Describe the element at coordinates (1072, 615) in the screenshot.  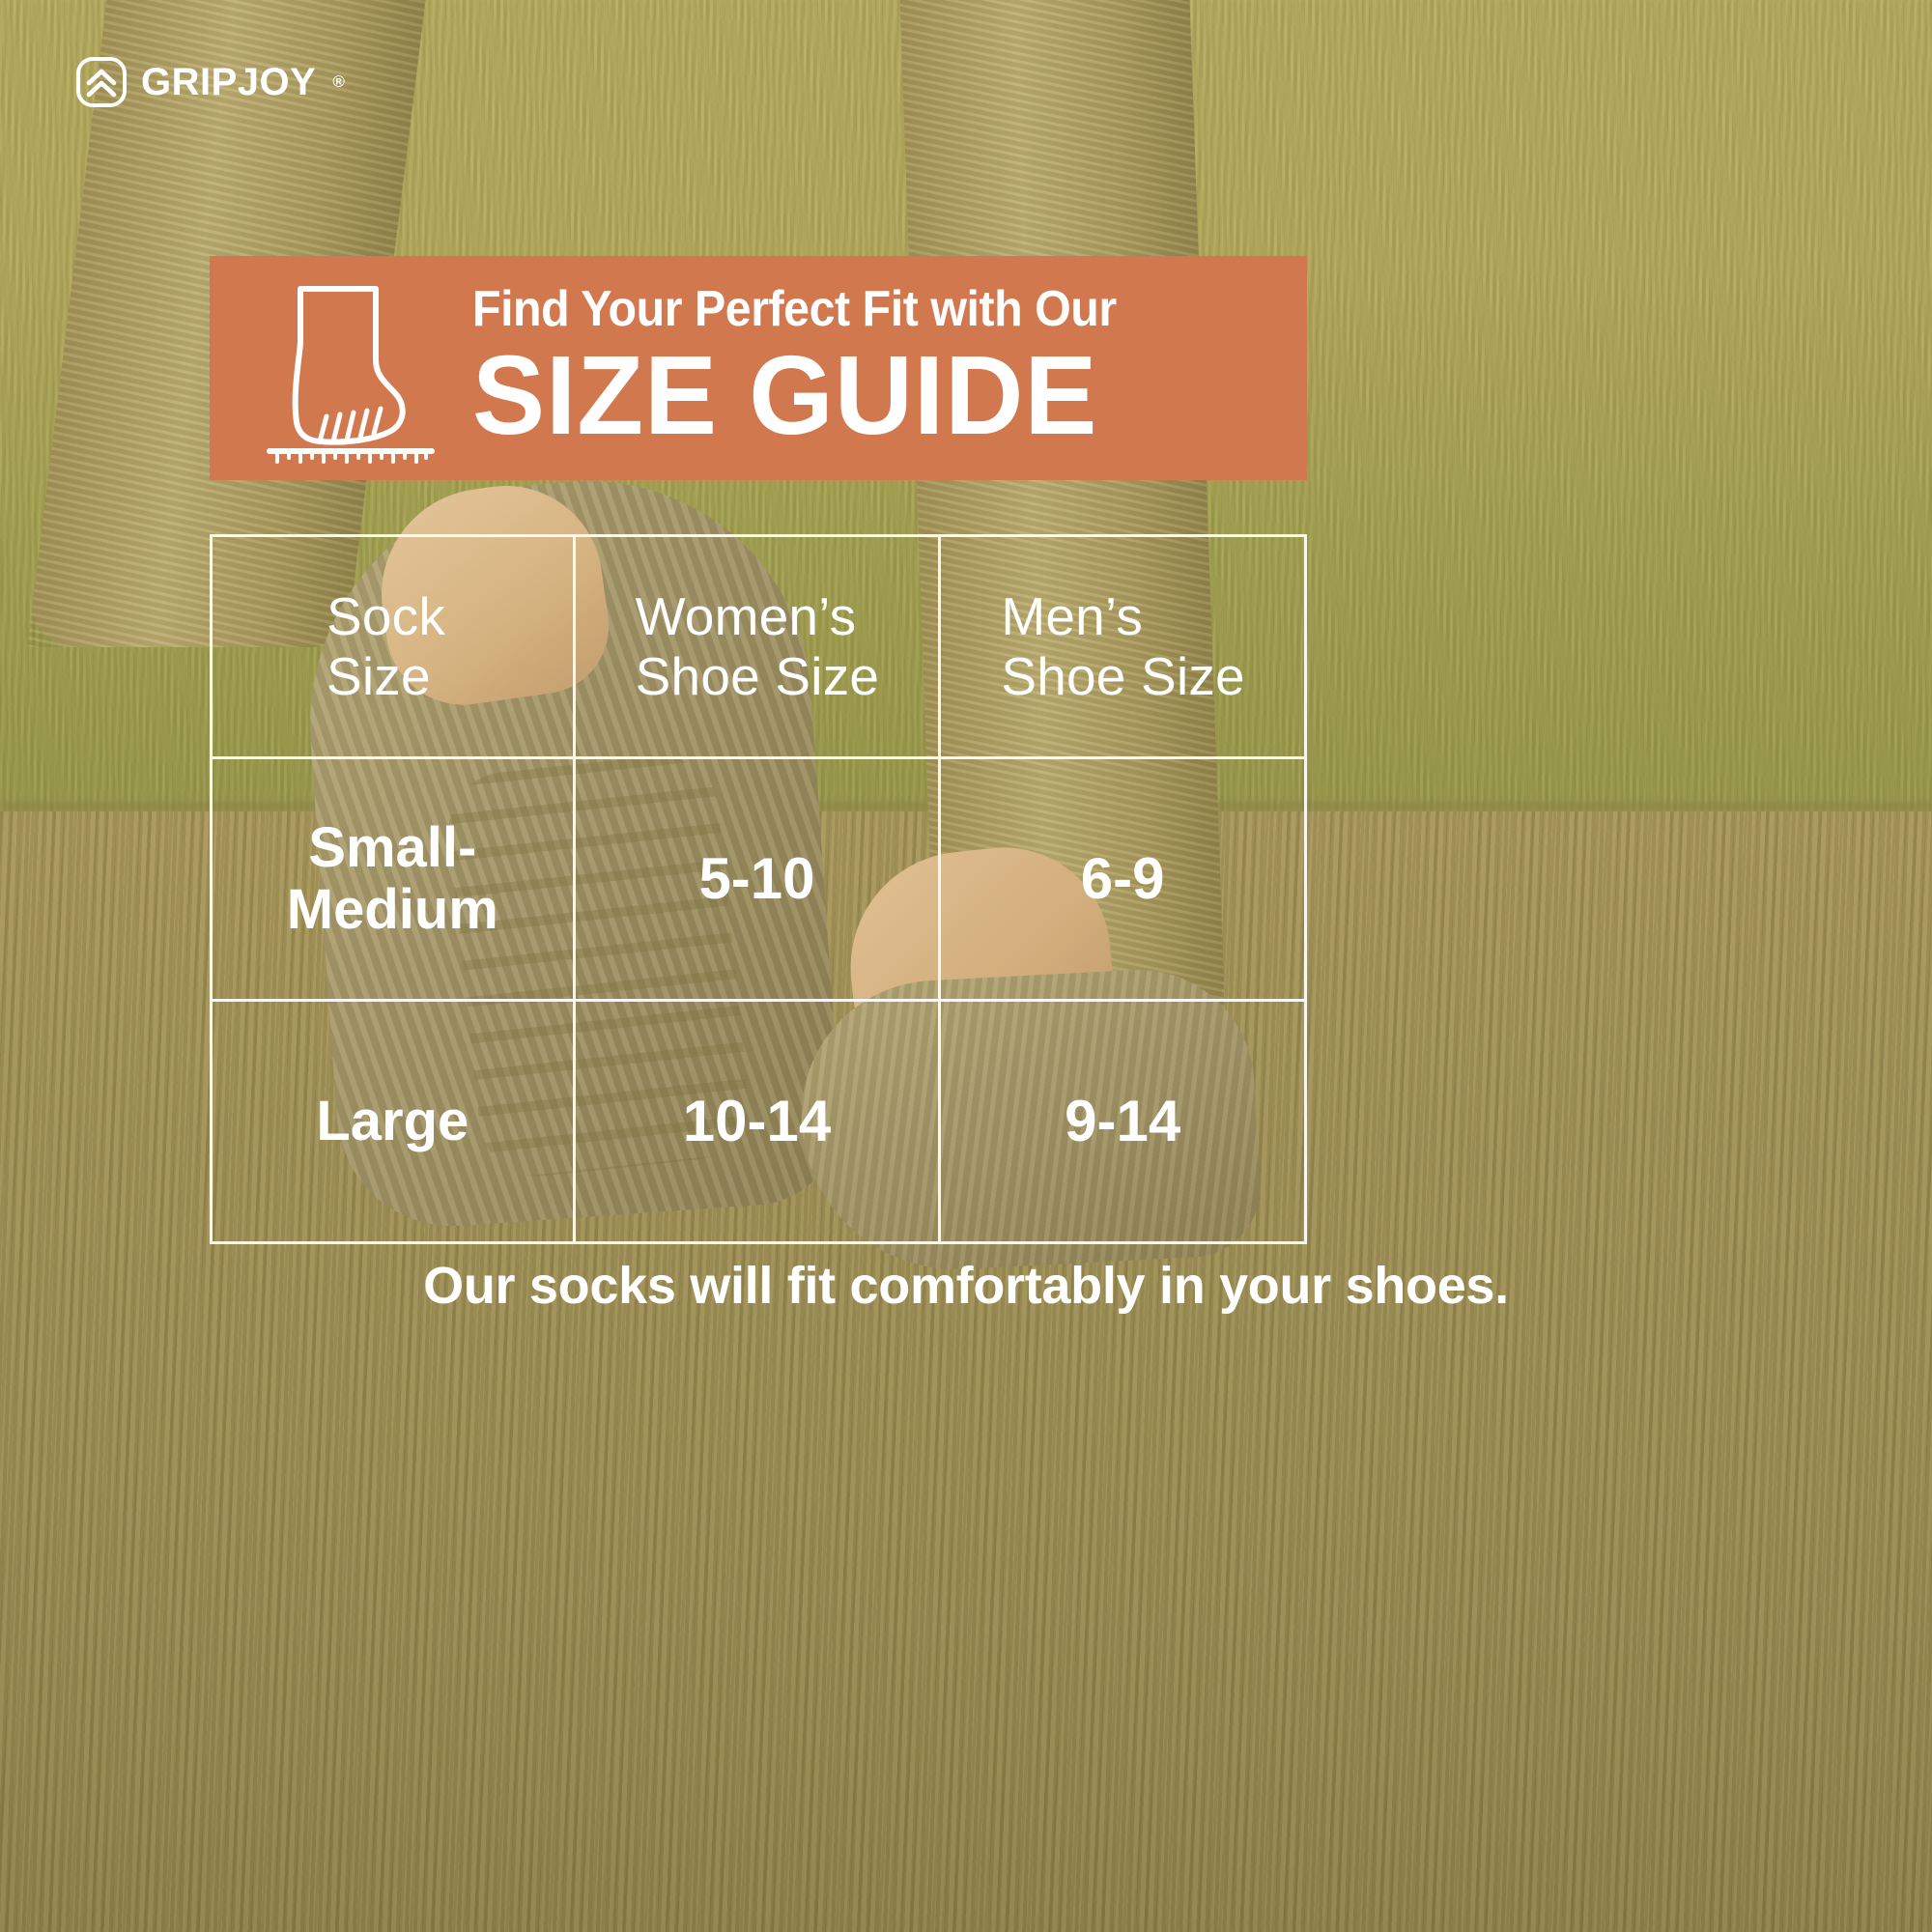
I see `header-line-1: Men’s` at that location.